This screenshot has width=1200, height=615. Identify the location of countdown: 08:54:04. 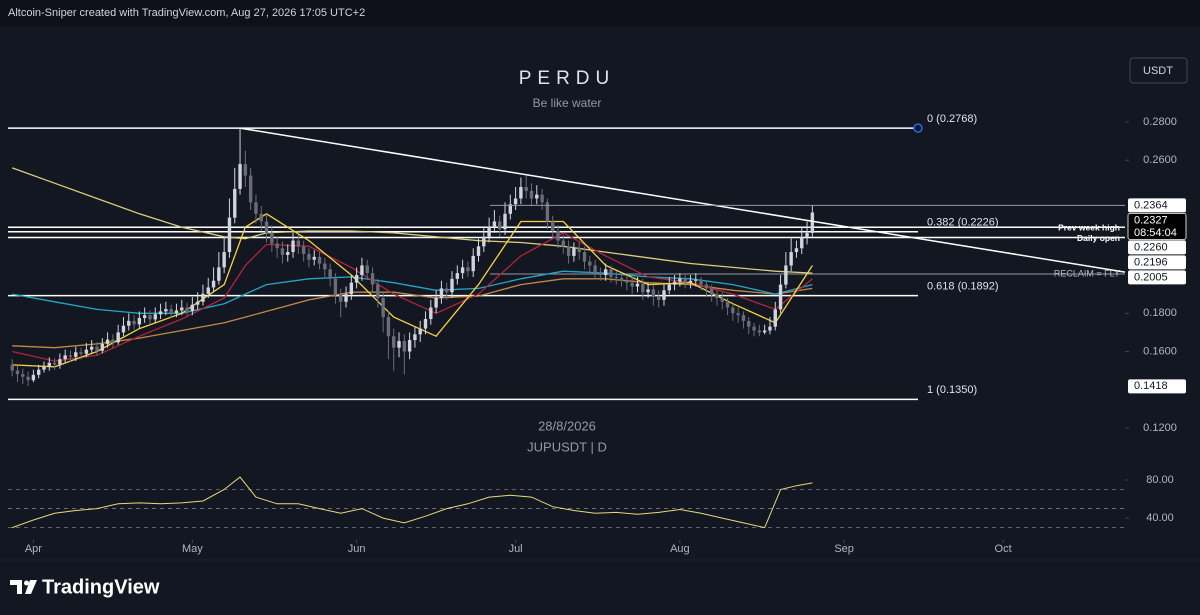
(1155, 233).